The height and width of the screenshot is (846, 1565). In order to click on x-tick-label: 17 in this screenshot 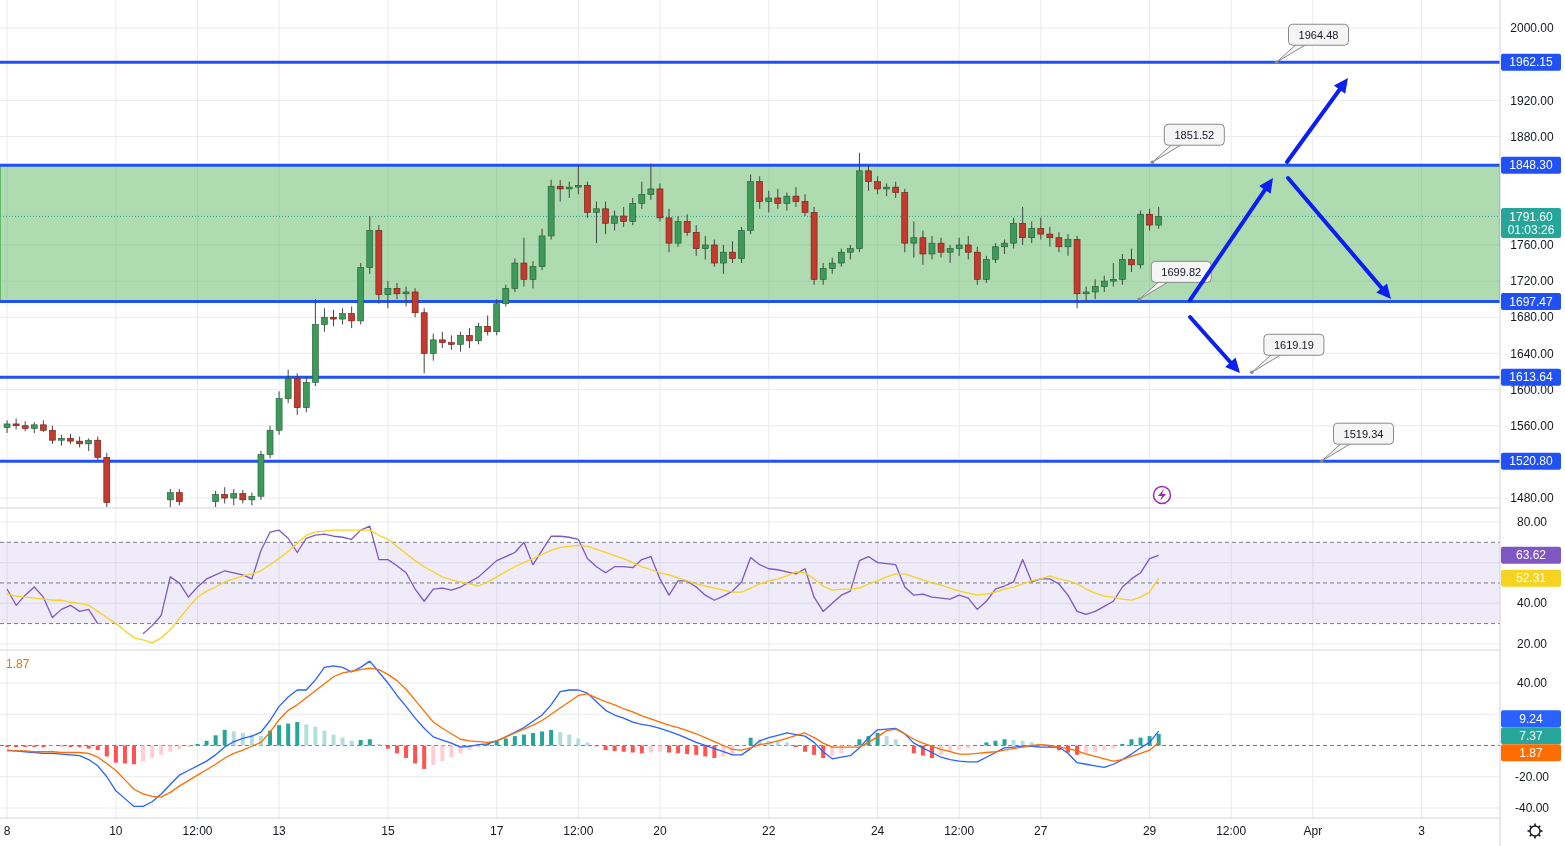, I will do `click(497, 831)`.